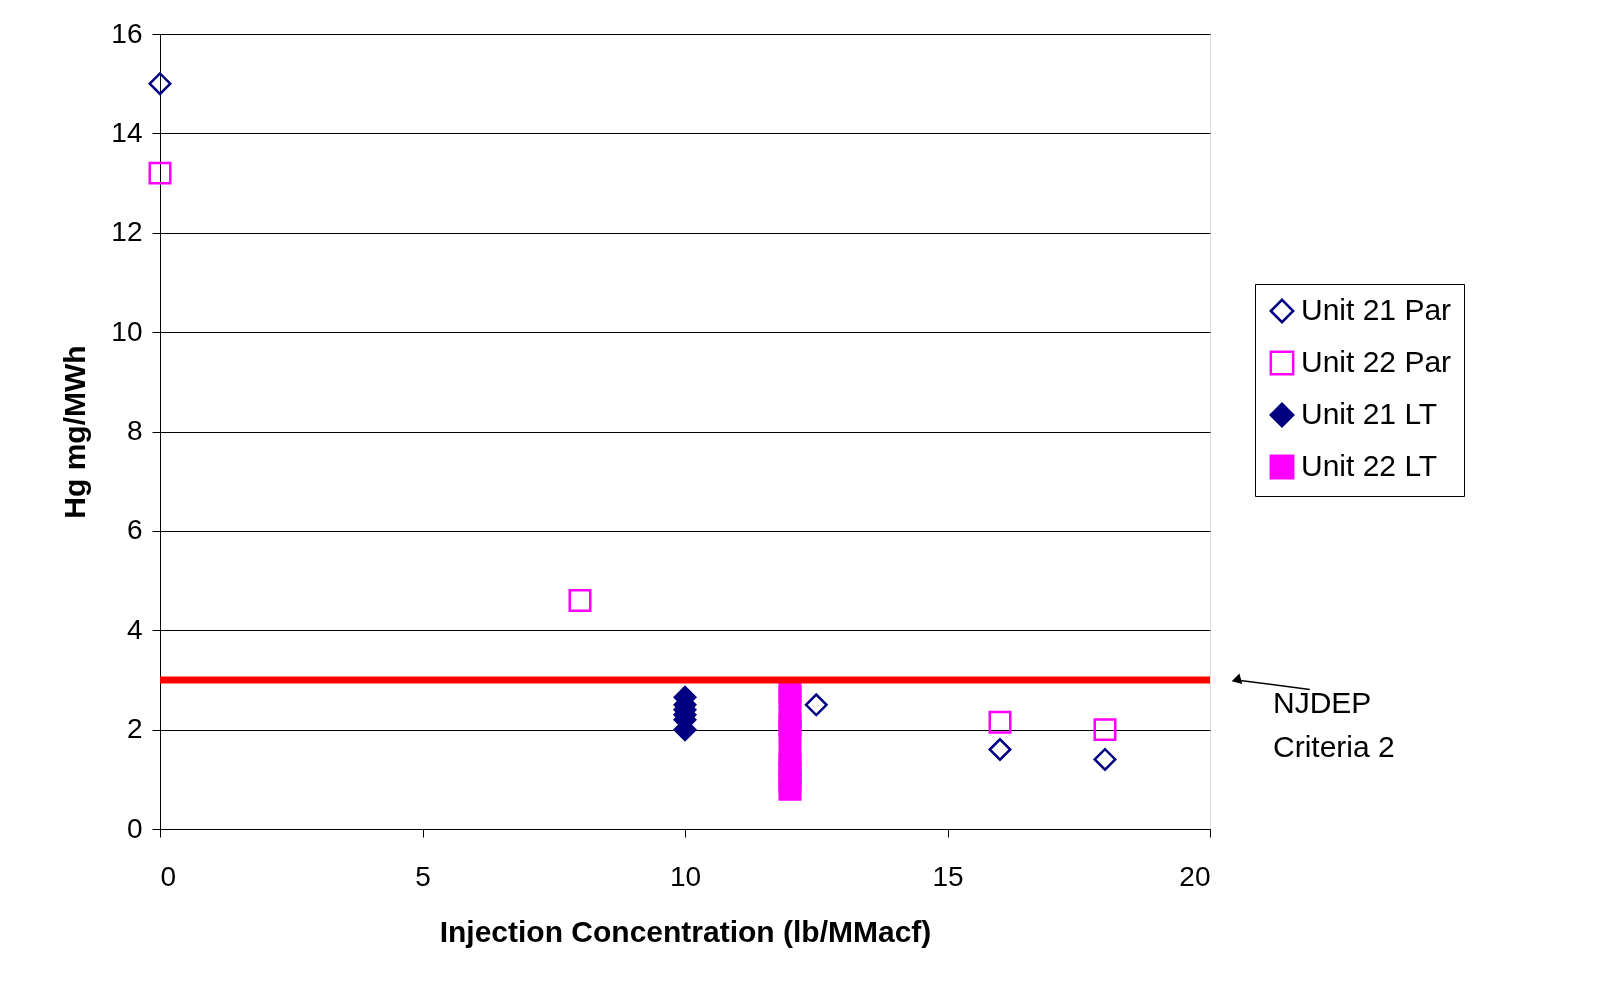 This screenshot has width=1606, height=990. What do you see at coordinates (1369, 413) in the screenshot?
I see `legend-label: Unit 21 LT` at bounding box center [1369, 413].